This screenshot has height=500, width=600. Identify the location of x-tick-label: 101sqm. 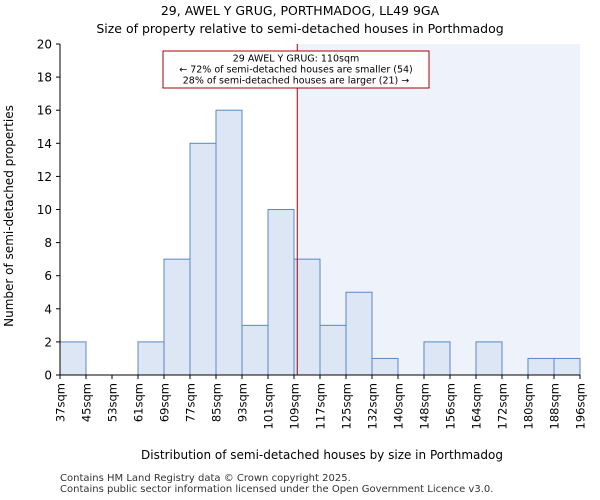
(269, 406).